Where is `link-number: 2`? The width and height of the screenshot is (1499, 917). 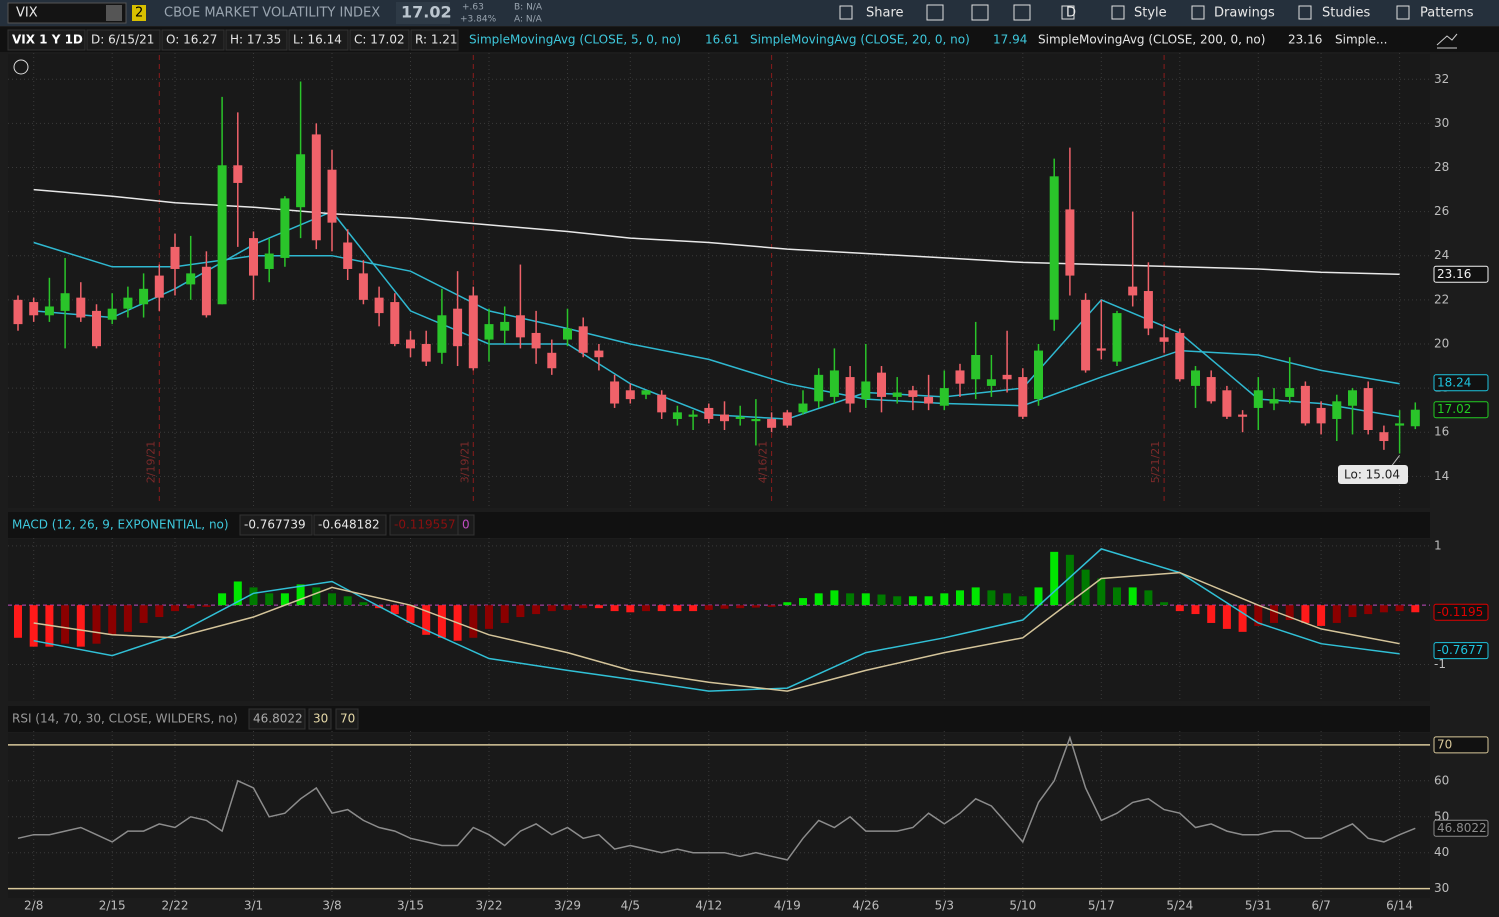 link-number: 2 is located at coordinates (139, 13).